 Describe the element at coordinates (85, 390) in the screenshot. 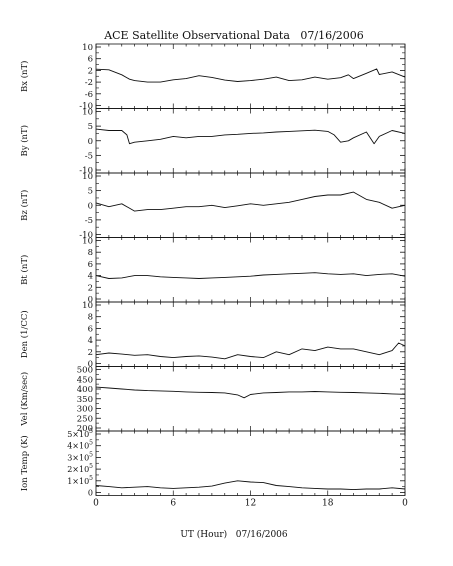

I see `y-tick-label: 400` at that location.